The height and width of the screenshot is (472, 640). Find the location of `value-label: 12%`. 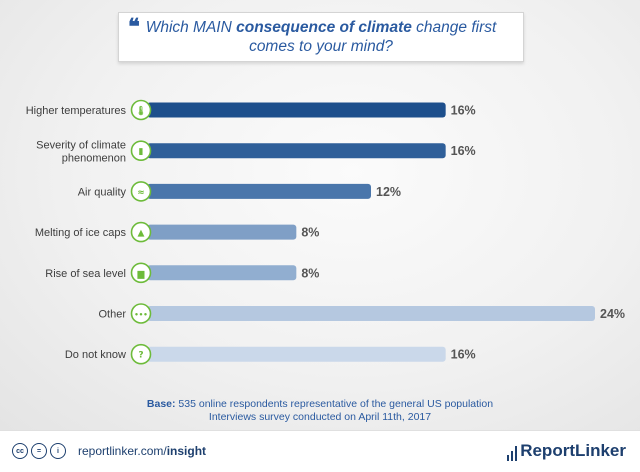

value-label: 12% is located at coordinates (388, 192).